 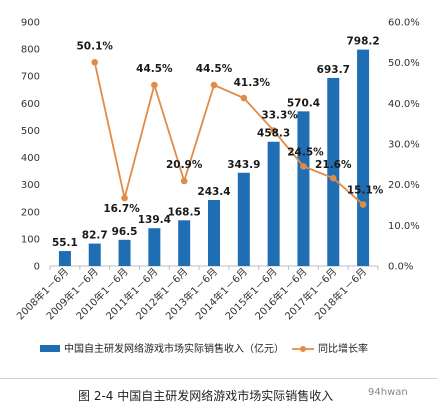 What do you see at coordinates (30, 212) in the screenshot?
I see `left-tick-label: 200` at bounding box center [30, 212].